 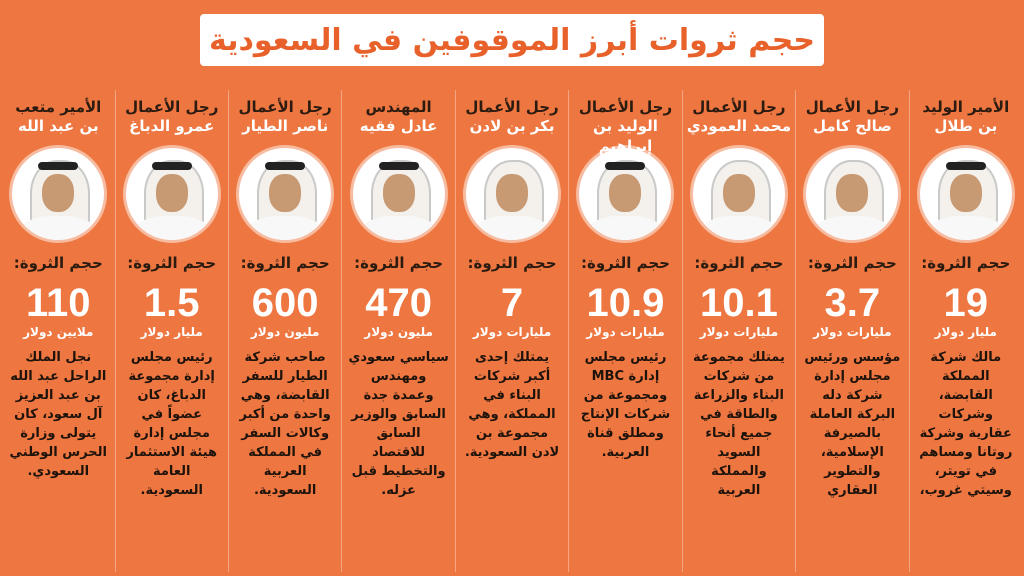 What do you see at coordinates (512, 126) in the screenshot?
I see `person-name: بكر بن لادن` at bounding box center [512, 126].